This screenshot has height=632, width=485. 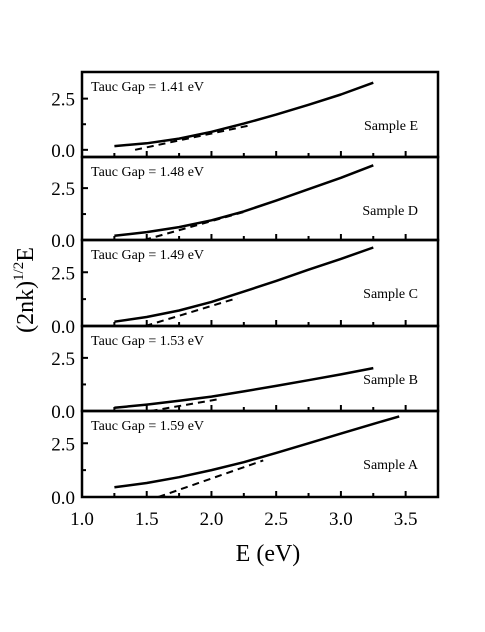 I want to click on sample-label: Sample B, so click(x=390, y=380).